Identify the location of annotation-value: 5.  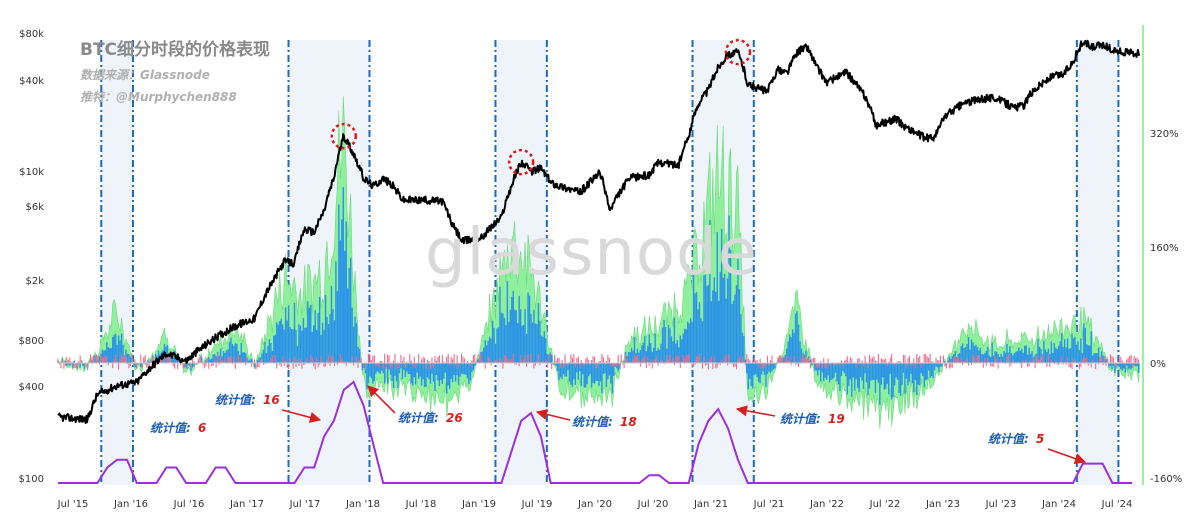
(1040, 439).